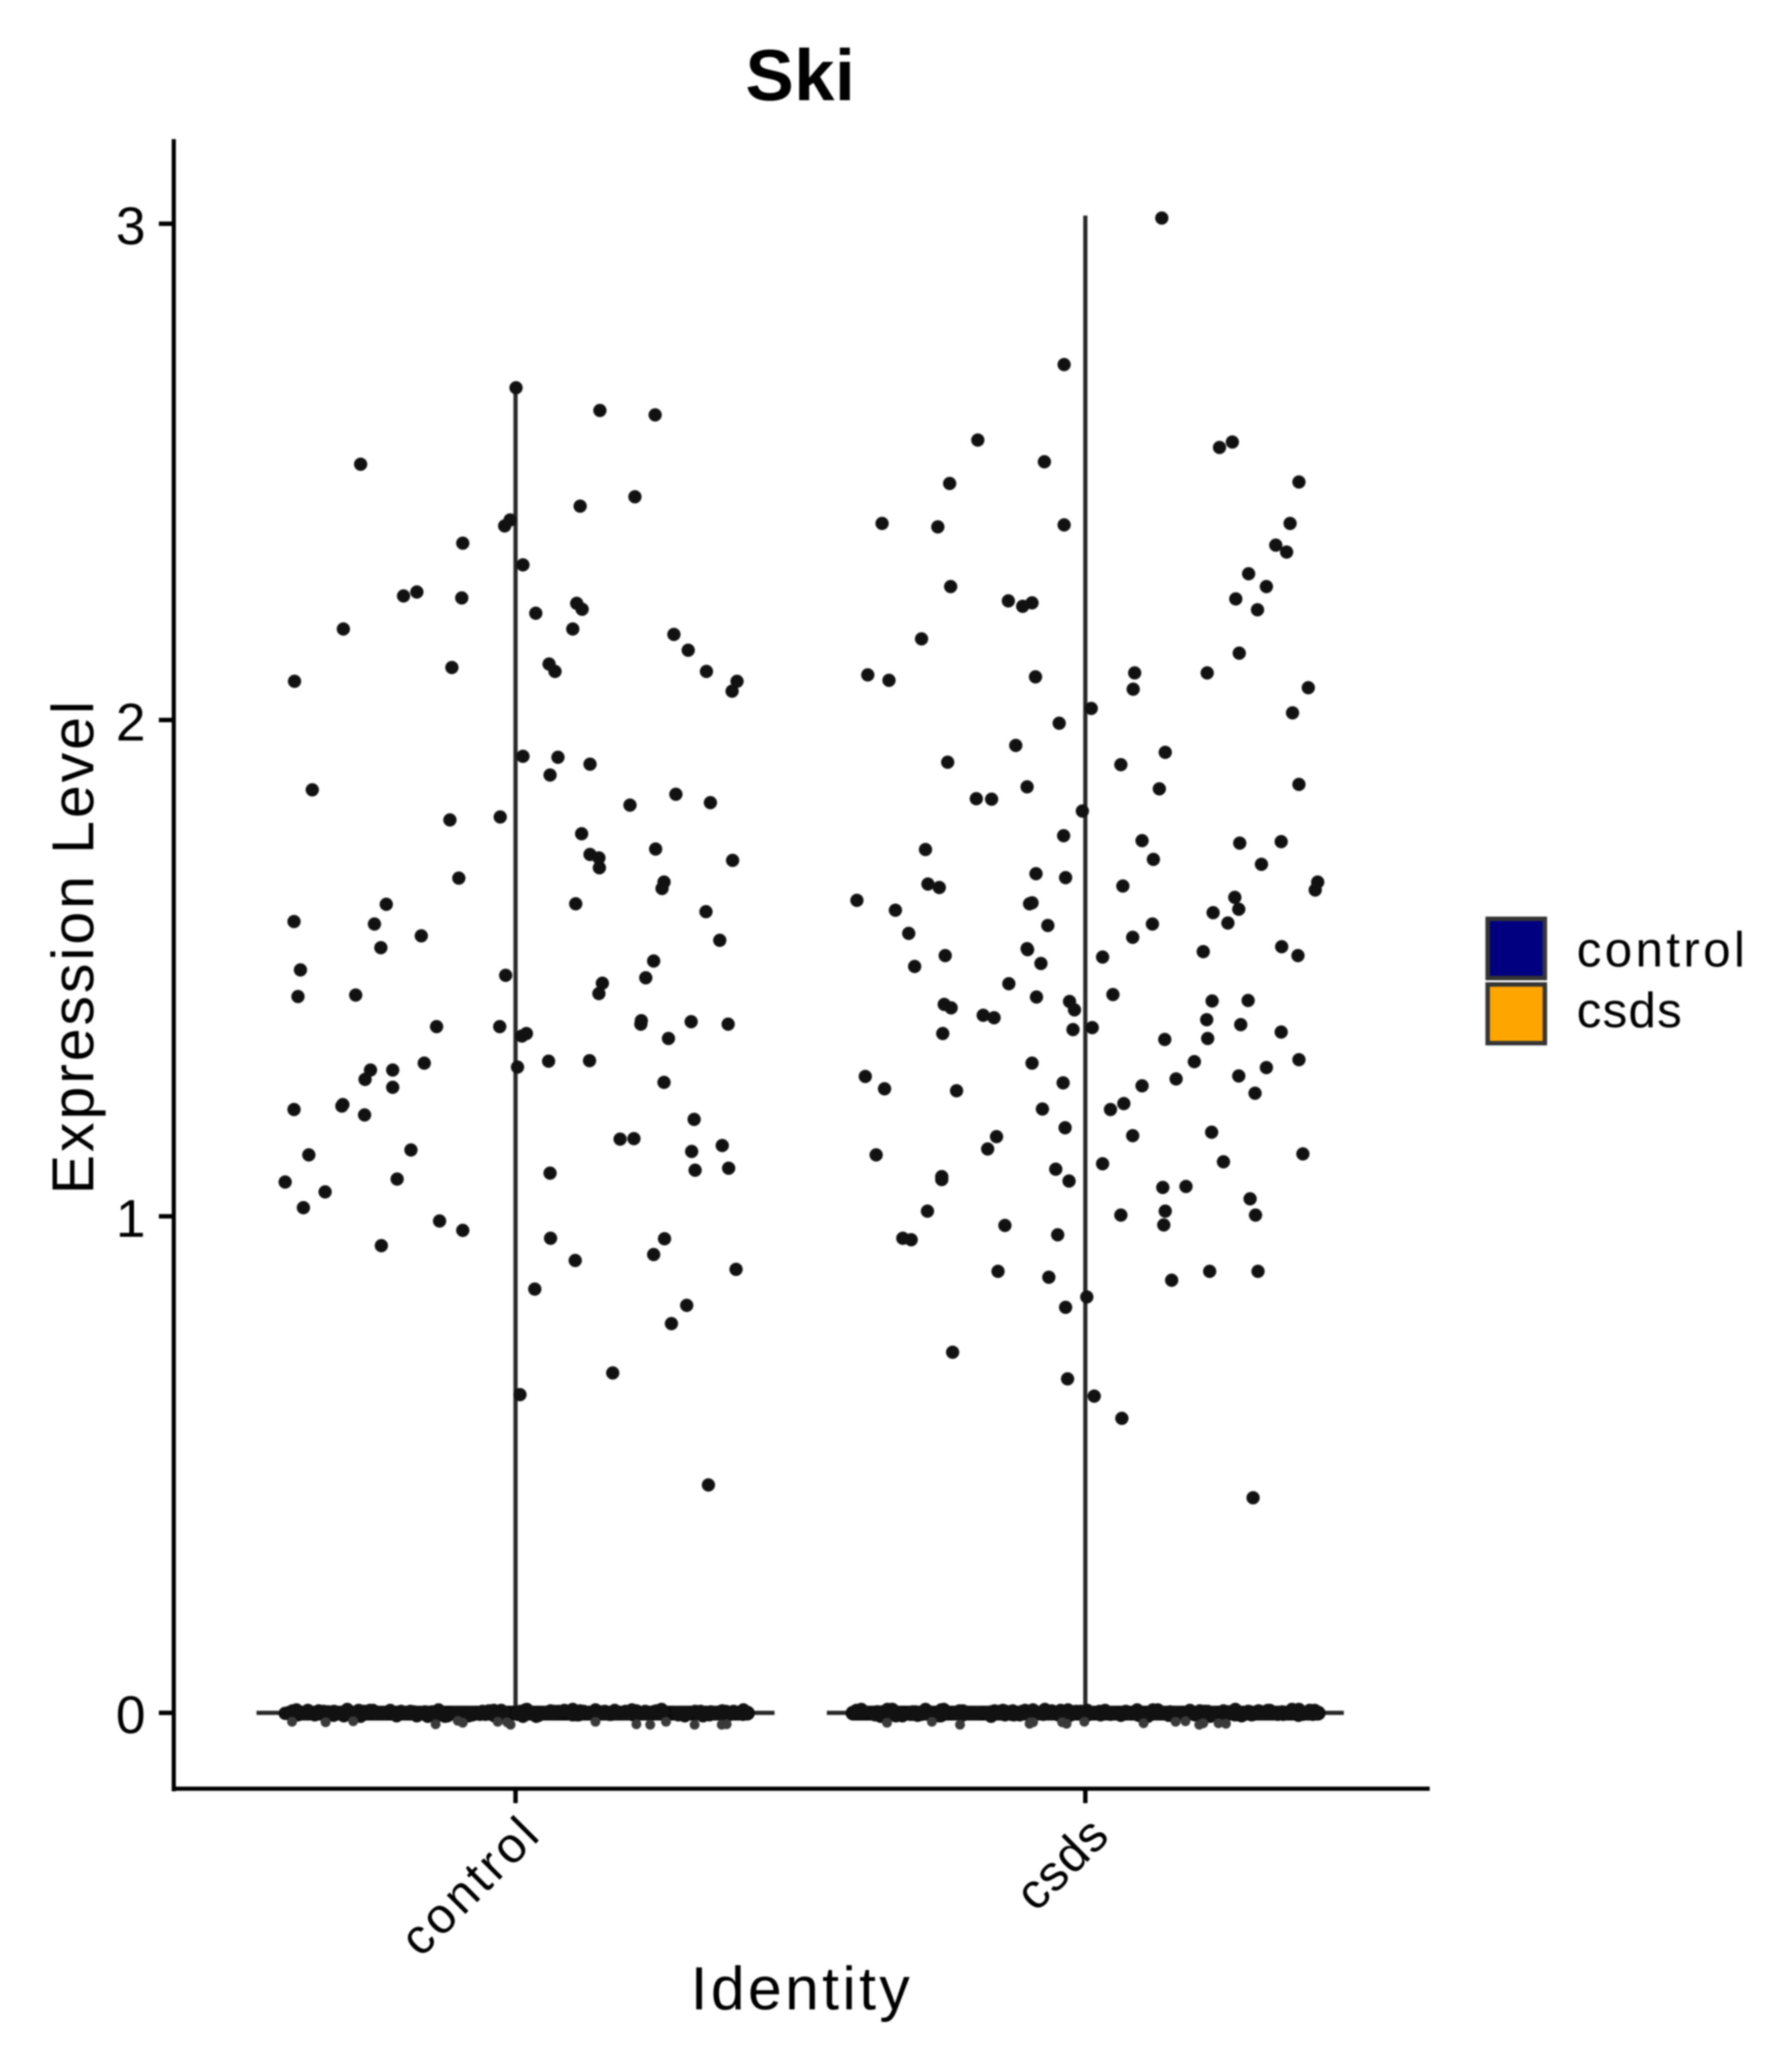  I want to click on svg-text: control, so click(1661, 950).